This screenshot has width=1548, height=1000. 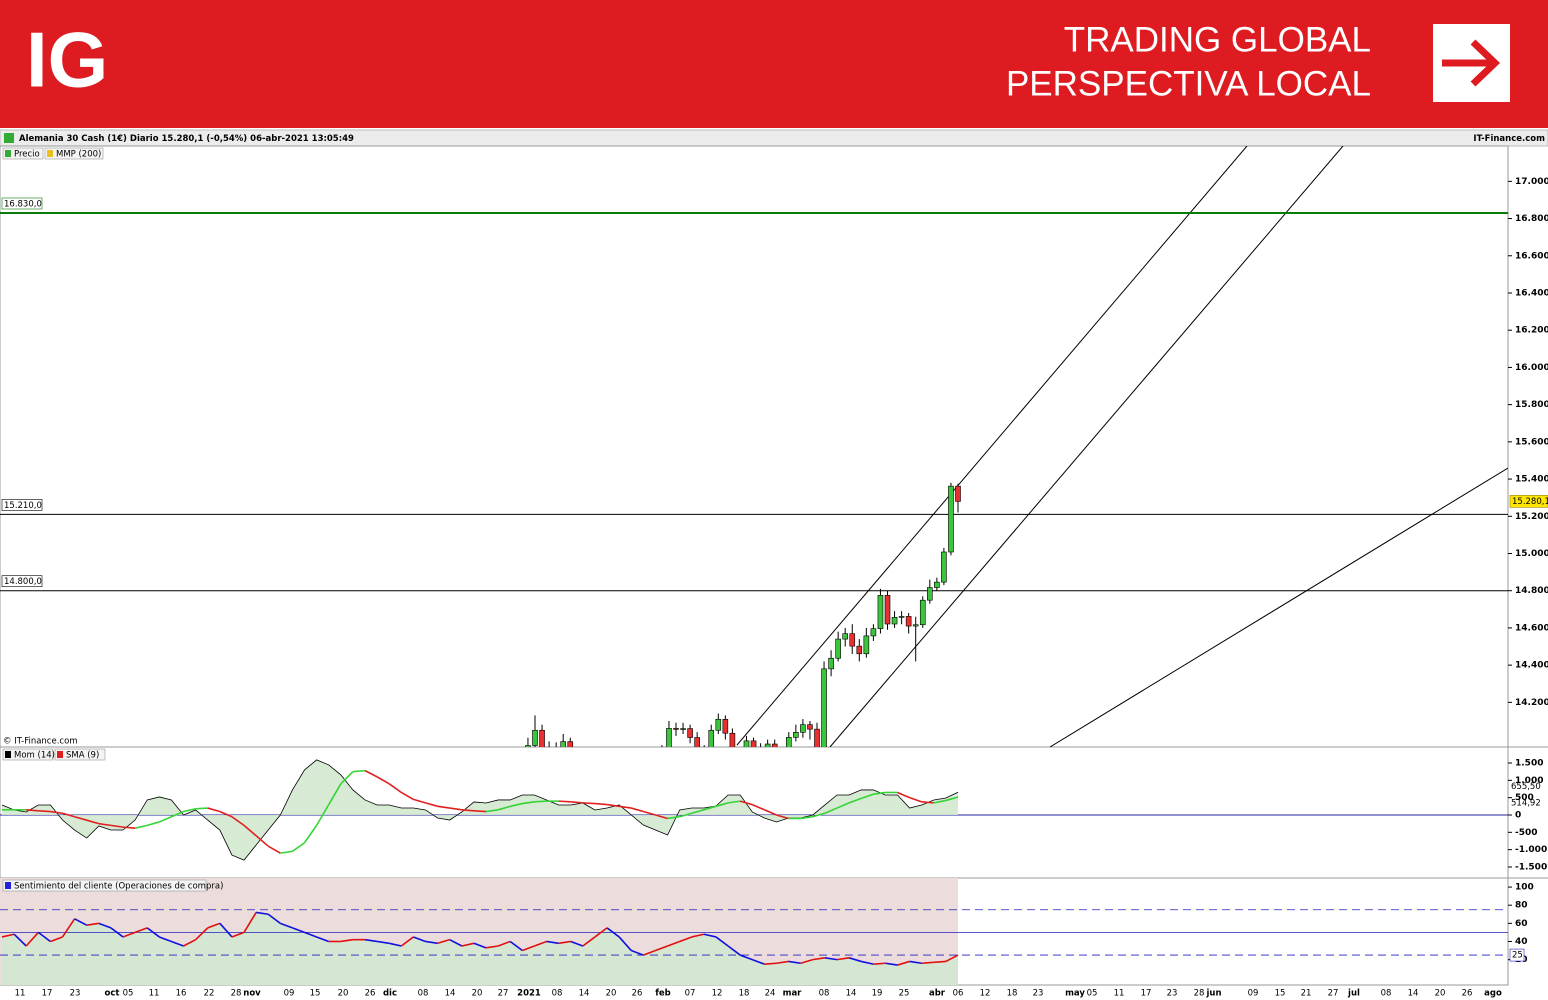 What do you see at coordinates (1526, 833) in the screenshot?
I see `y-tick-label: -500` at bounding box center [1526, 833].